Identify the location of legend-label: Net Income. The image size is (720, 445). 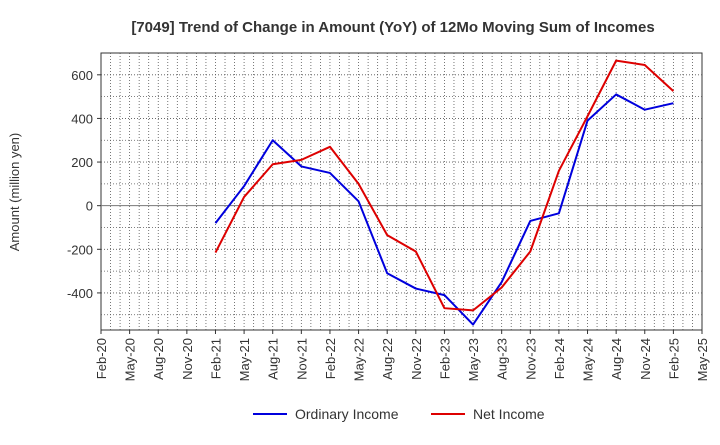
(509, 414).